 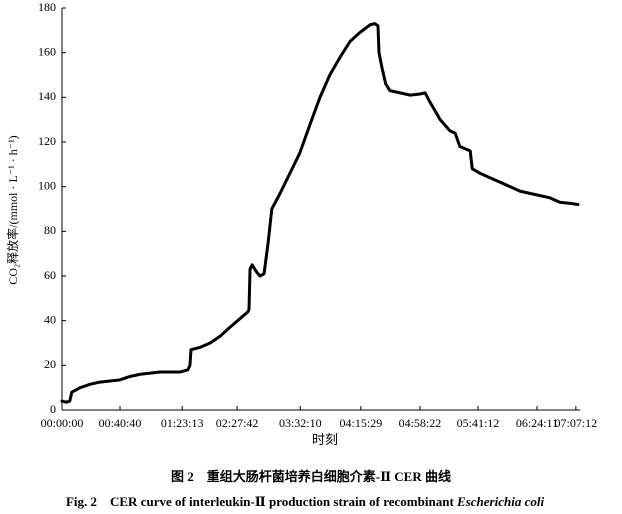 I want to click on x-tick-label: 05:41:12, so click(x=478, y=423).